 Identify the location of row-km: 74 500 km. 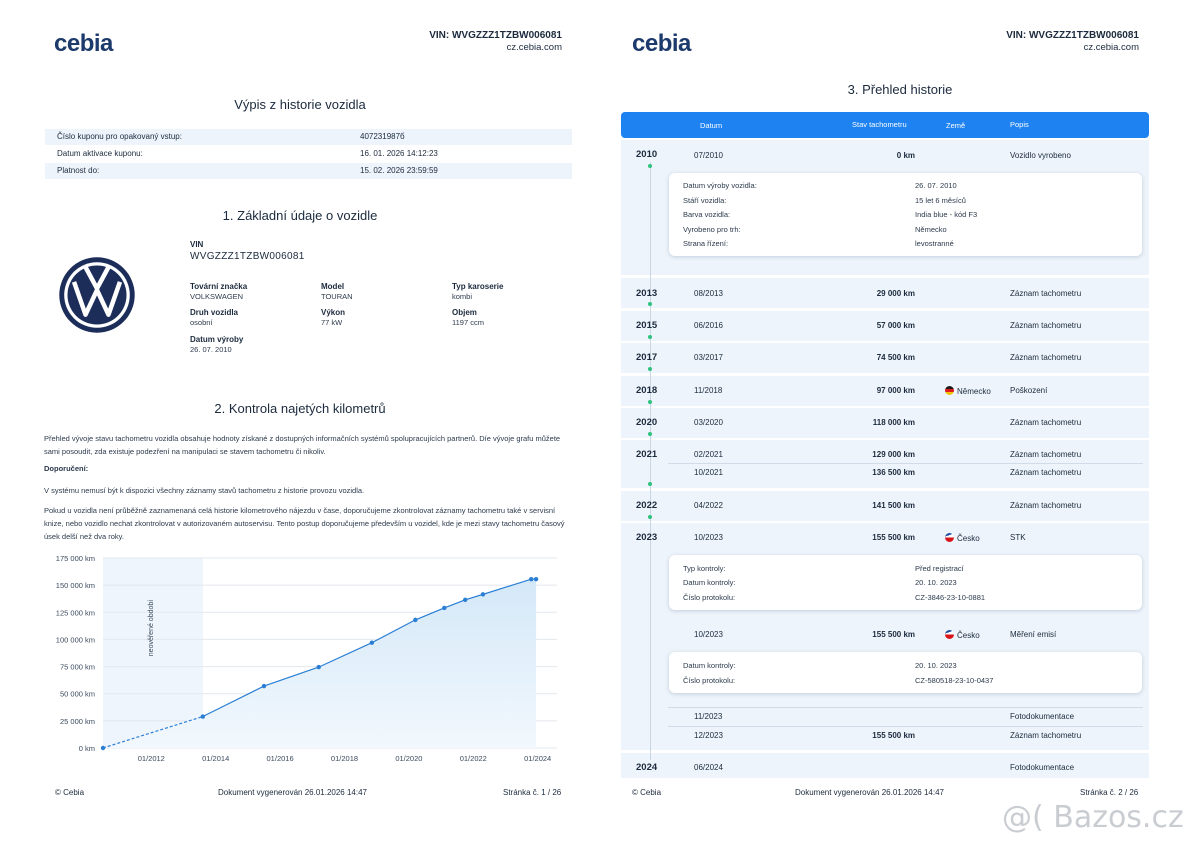
(895, 357).